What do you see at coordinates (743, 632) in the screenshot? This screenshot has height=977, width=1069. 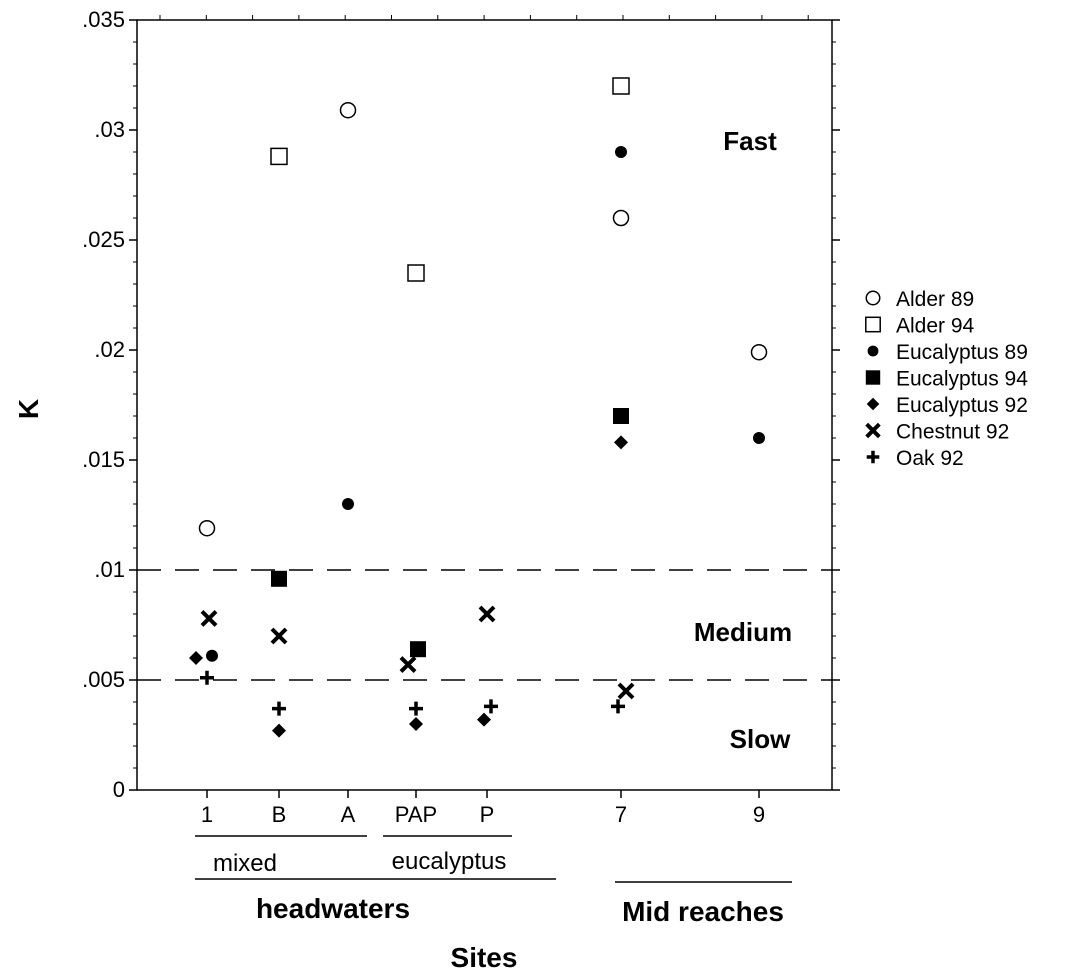 I see `zone-label-medium: Medium` at bounding box center [743, 632].